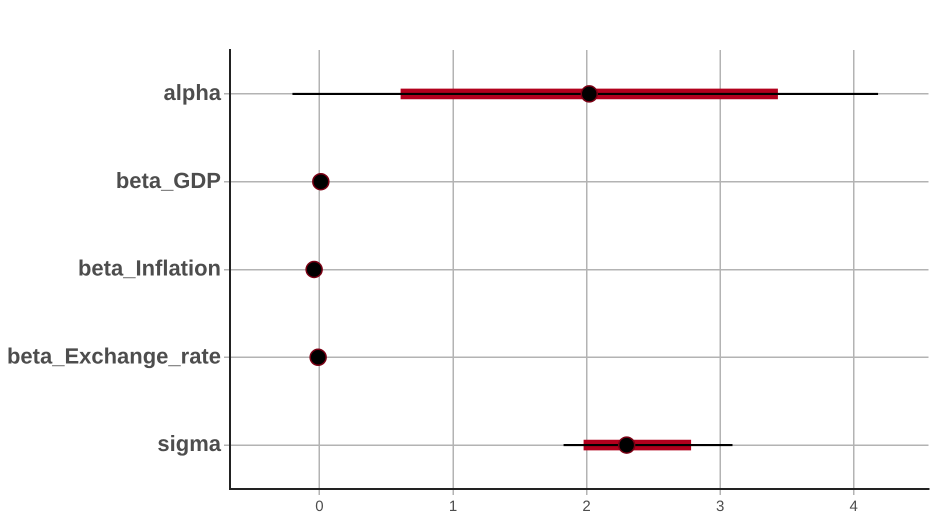 The image size is (938, 519). Describe the element at coordinates (113, 355) in the screenshot. I see `y-tick-label: beta_Exchange_rate` at that location.